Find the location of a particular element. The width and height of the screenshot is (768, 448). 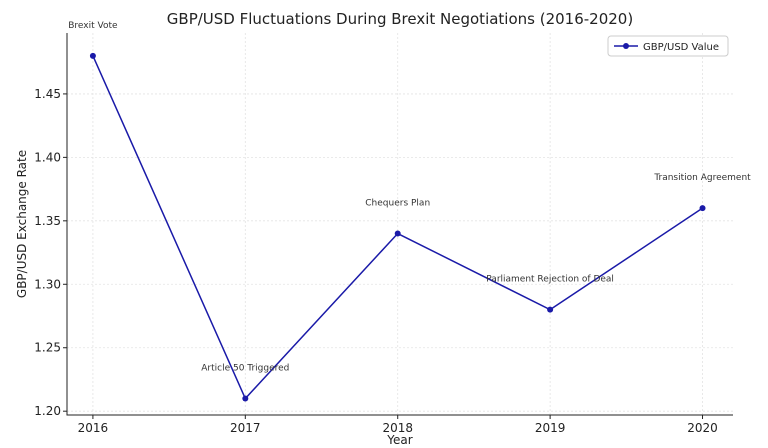

x-tick-label: 2016 is located at coordinates (93, 428).